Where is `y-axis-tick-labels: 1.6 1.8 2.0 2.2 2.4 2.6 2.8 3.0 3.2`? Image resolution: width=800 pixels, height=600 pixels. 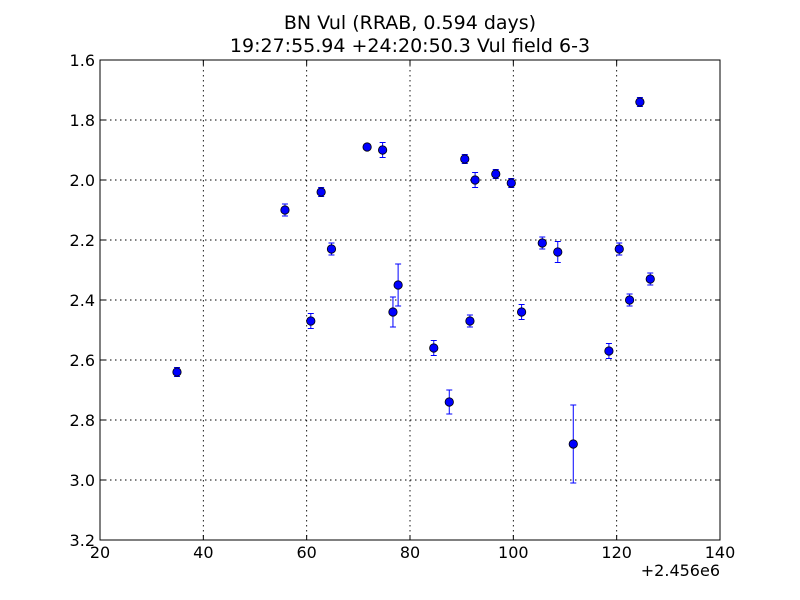
y-axis-tick-labels: 1.6 1.8 2.0 2.2 2.4 2.6 2.8 3.0 3.2 is located at coordinates (82, 300).